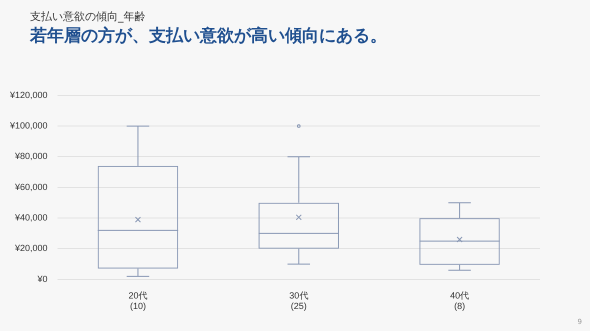 This screenshot has width=590, height=331. I want to click on y-tick-label: ¥100,000, so click(28, 125).